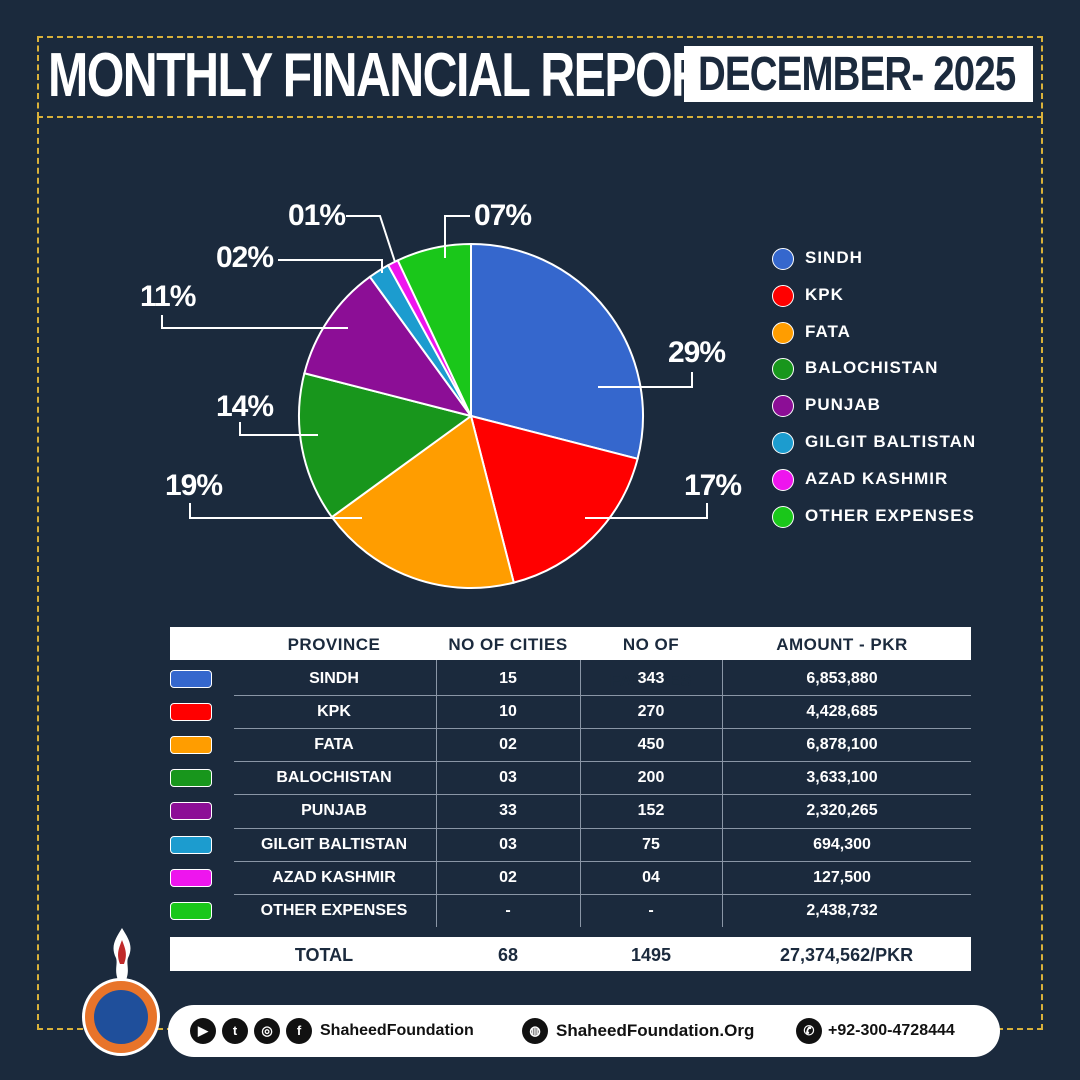 This screenshot has height=1080, width=1080. I want to click on legend-label: GILGIT BALTISTAN, so click(891, 441).